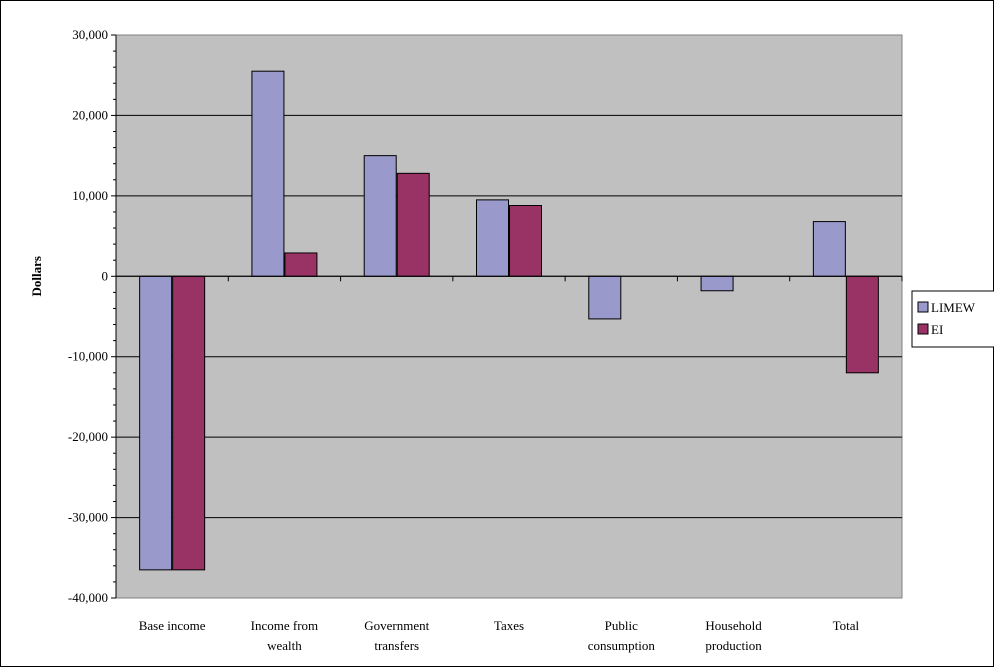 The width and height of the screenshot is (994, 667). I want to click on x-category-label: Public, so click(621, 625).